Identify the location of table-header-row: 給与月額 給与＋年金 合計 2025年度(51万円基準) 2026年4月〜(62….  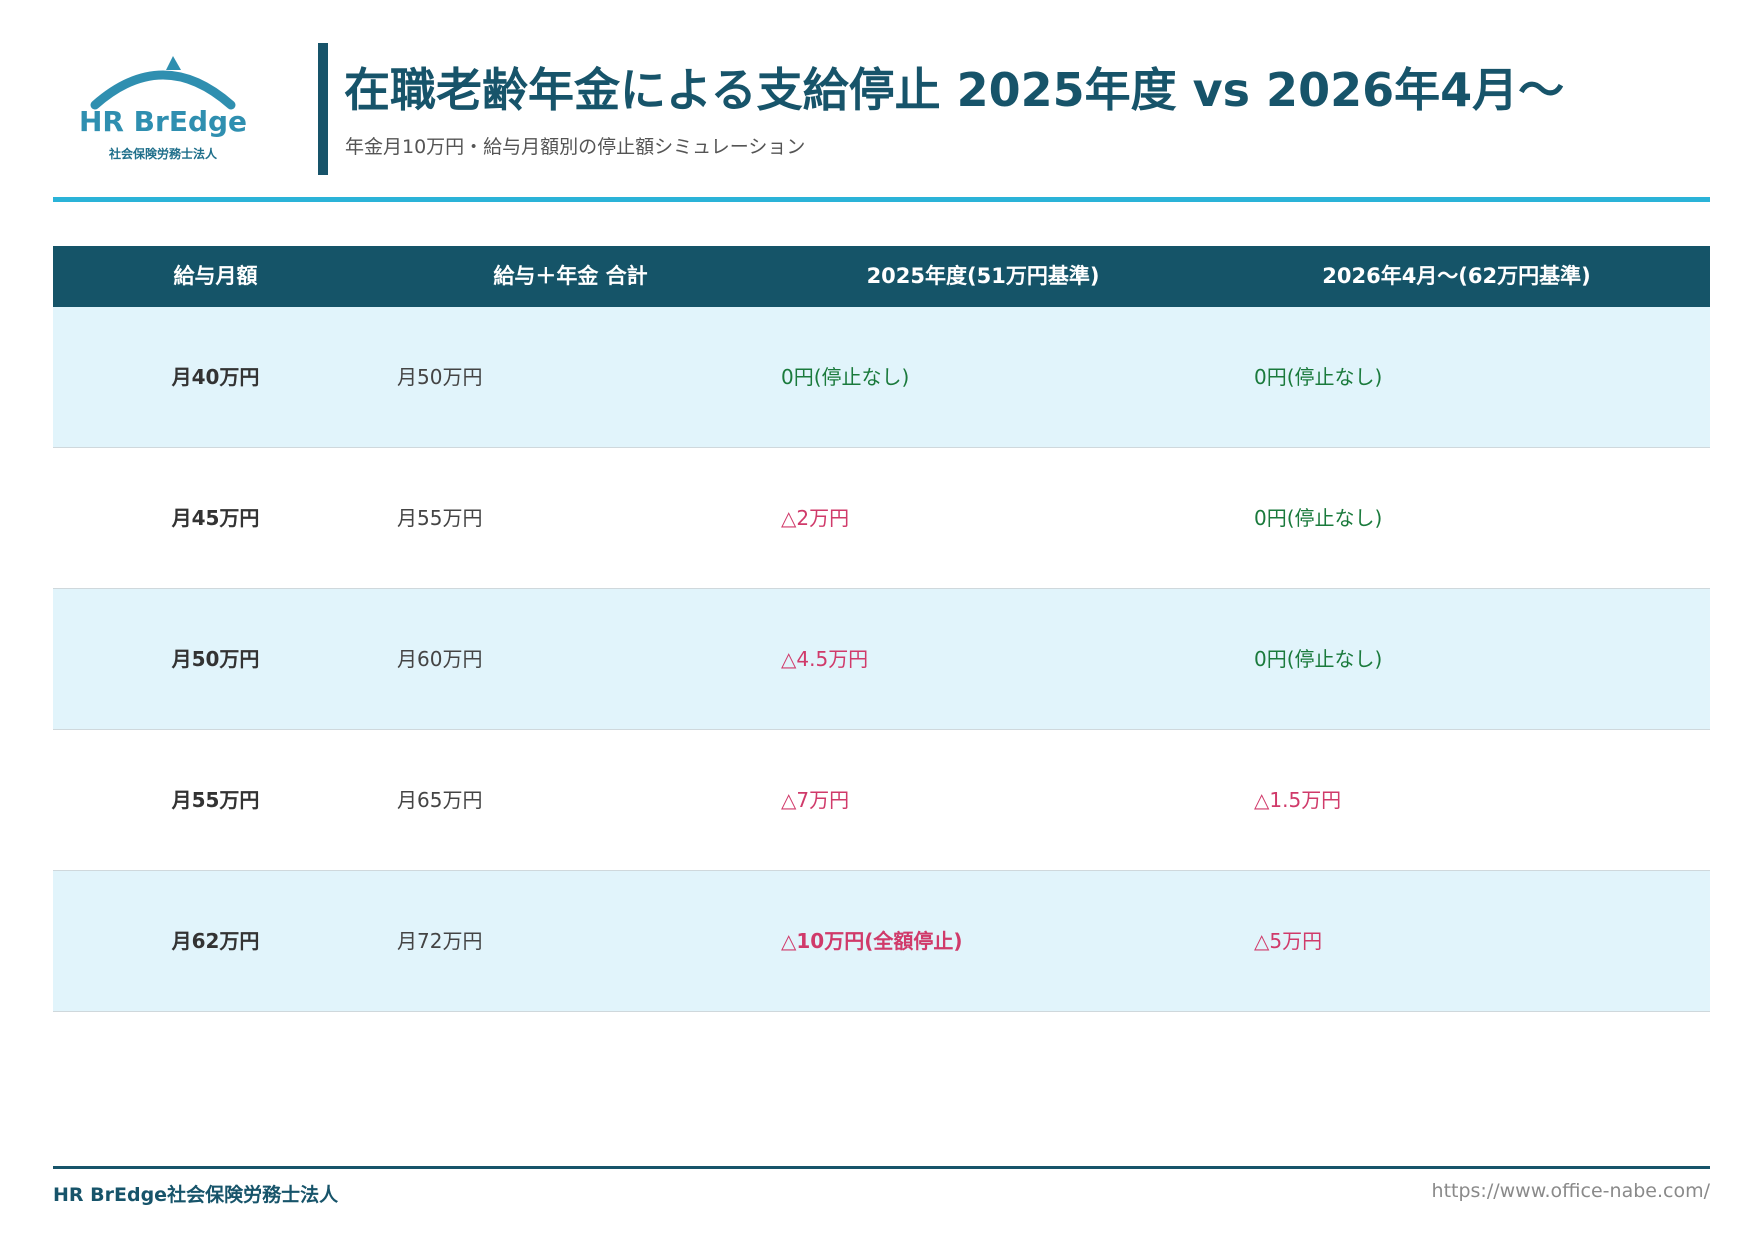
(881, 276).